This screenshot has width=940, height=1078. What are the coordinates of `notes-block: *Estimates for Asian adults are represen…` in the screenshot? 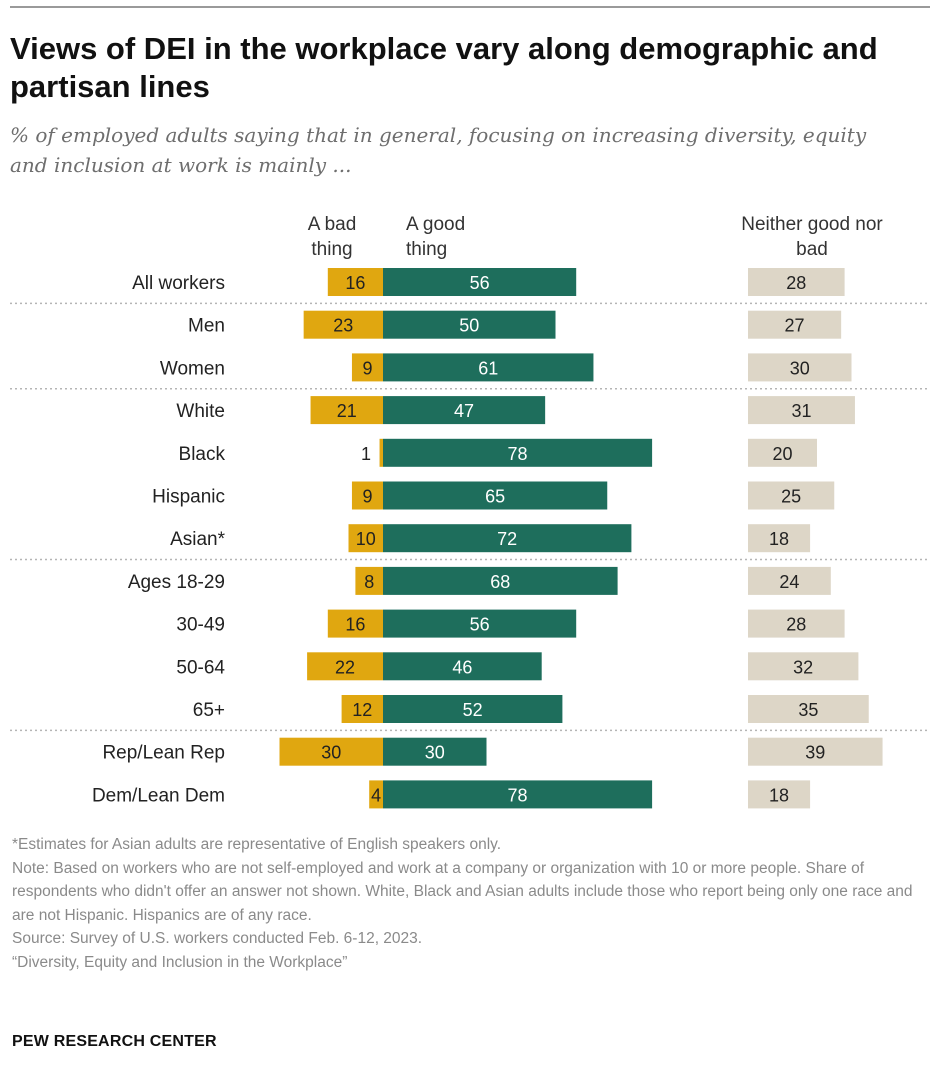 It's located at (470, 903).